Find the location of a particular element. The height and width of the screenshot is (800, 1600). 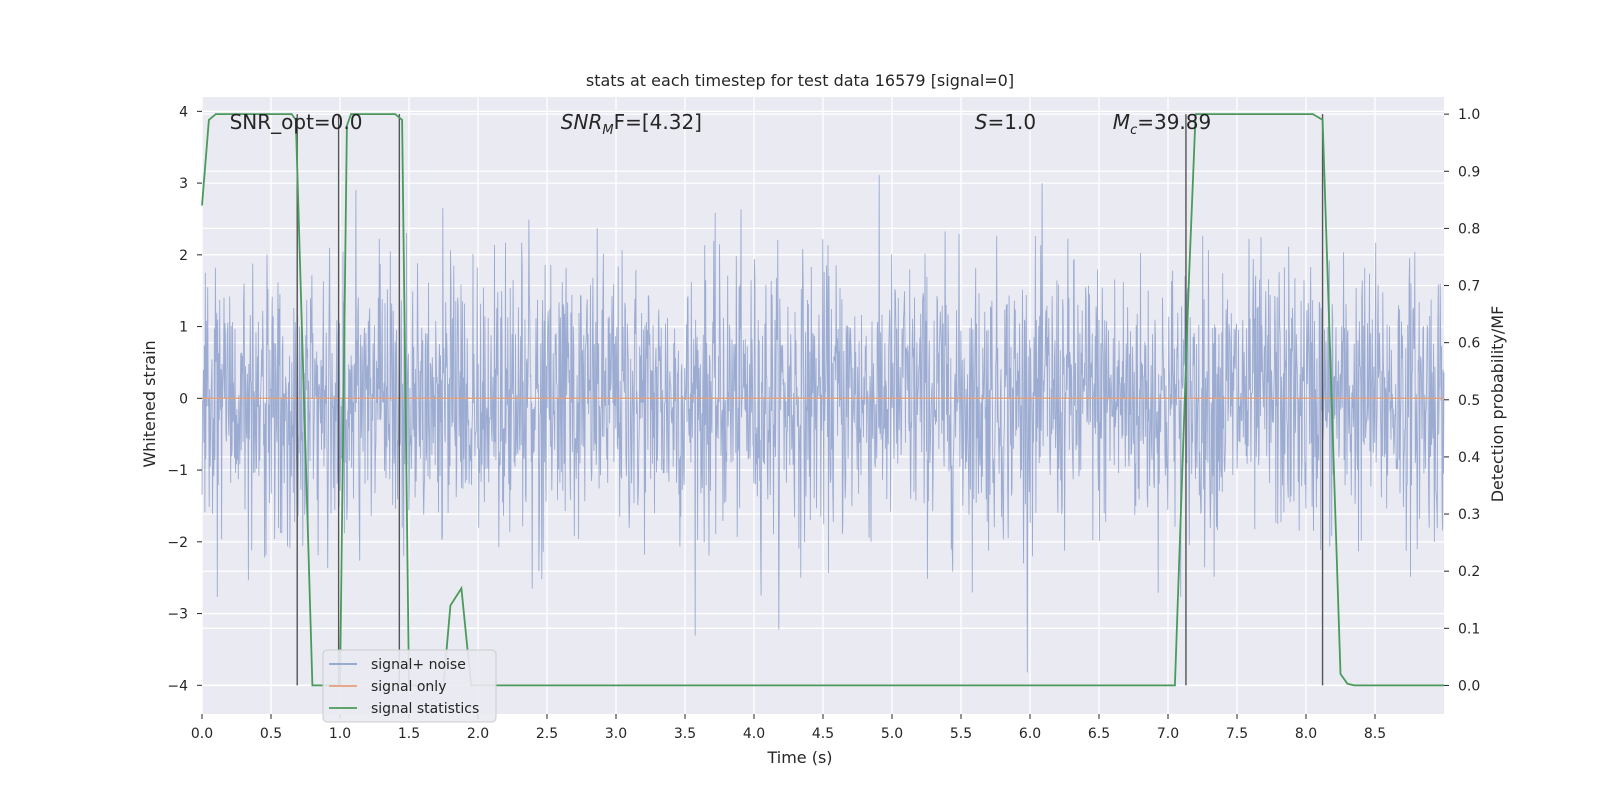

annotation-main: SNR is located at coordinates (582, 122).